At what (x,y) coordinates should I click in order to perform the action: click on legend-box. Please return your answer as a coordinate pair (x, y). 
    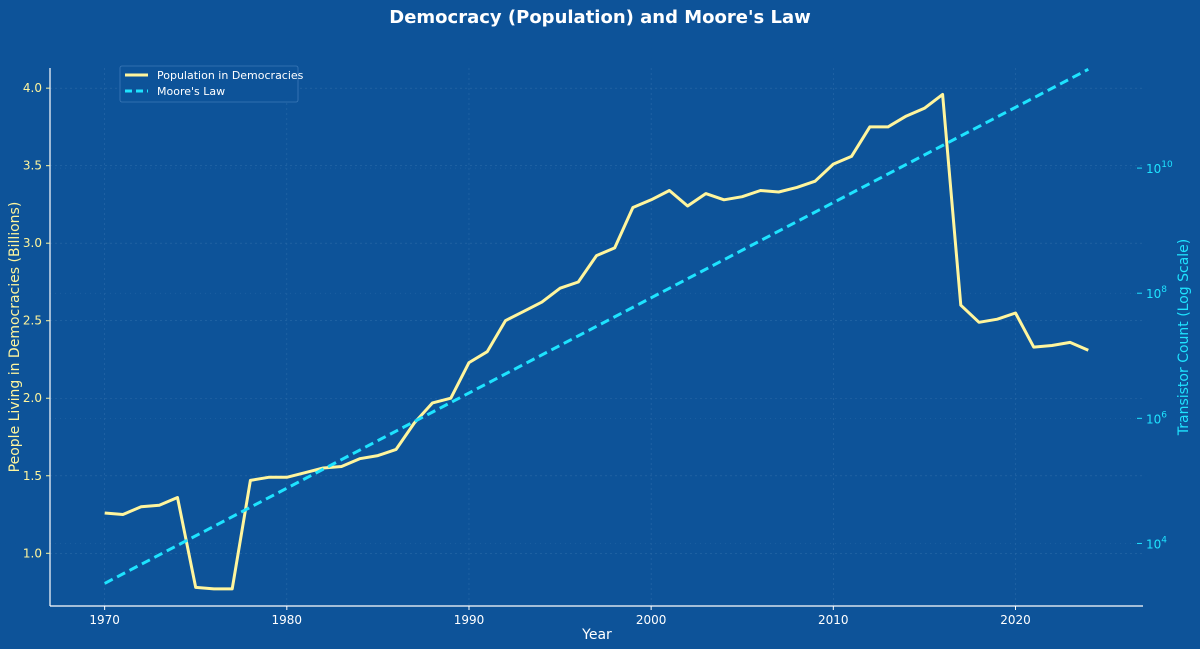
    Looking at the image, I should click on (209, 84).